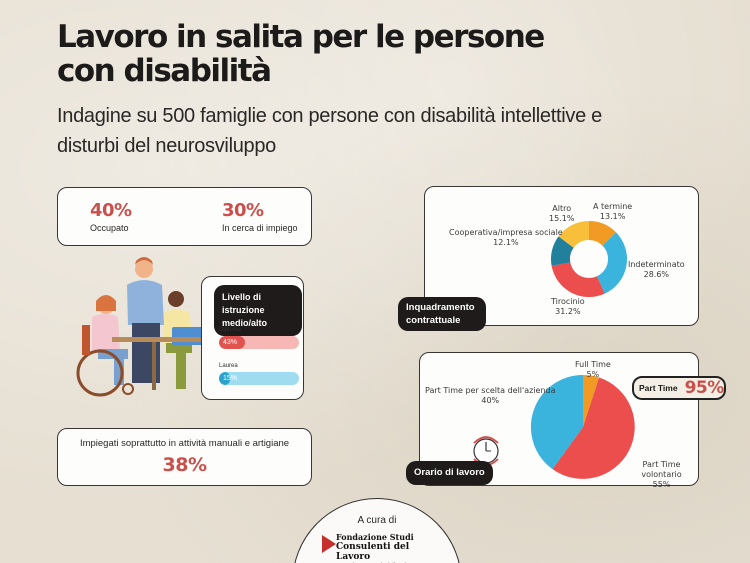  I want to click on label-part-time-azienda: Part Time per scelta dell'azienda 40%, so click(490, 395).